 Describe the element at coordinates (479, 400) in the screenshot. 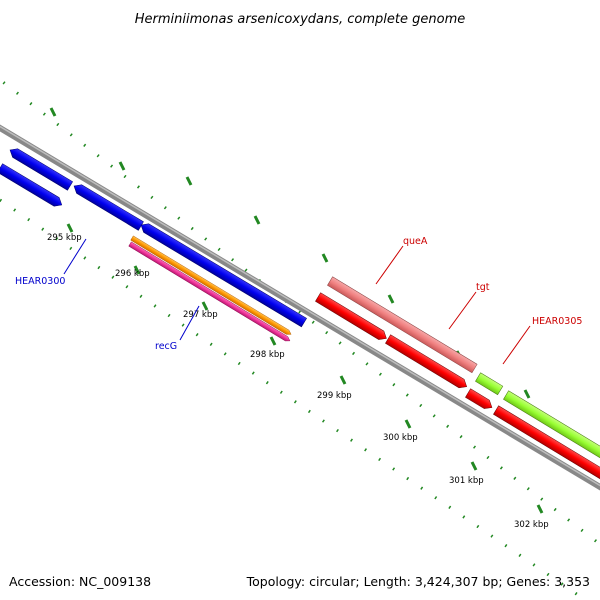

I see `gene-red-small` at that location.